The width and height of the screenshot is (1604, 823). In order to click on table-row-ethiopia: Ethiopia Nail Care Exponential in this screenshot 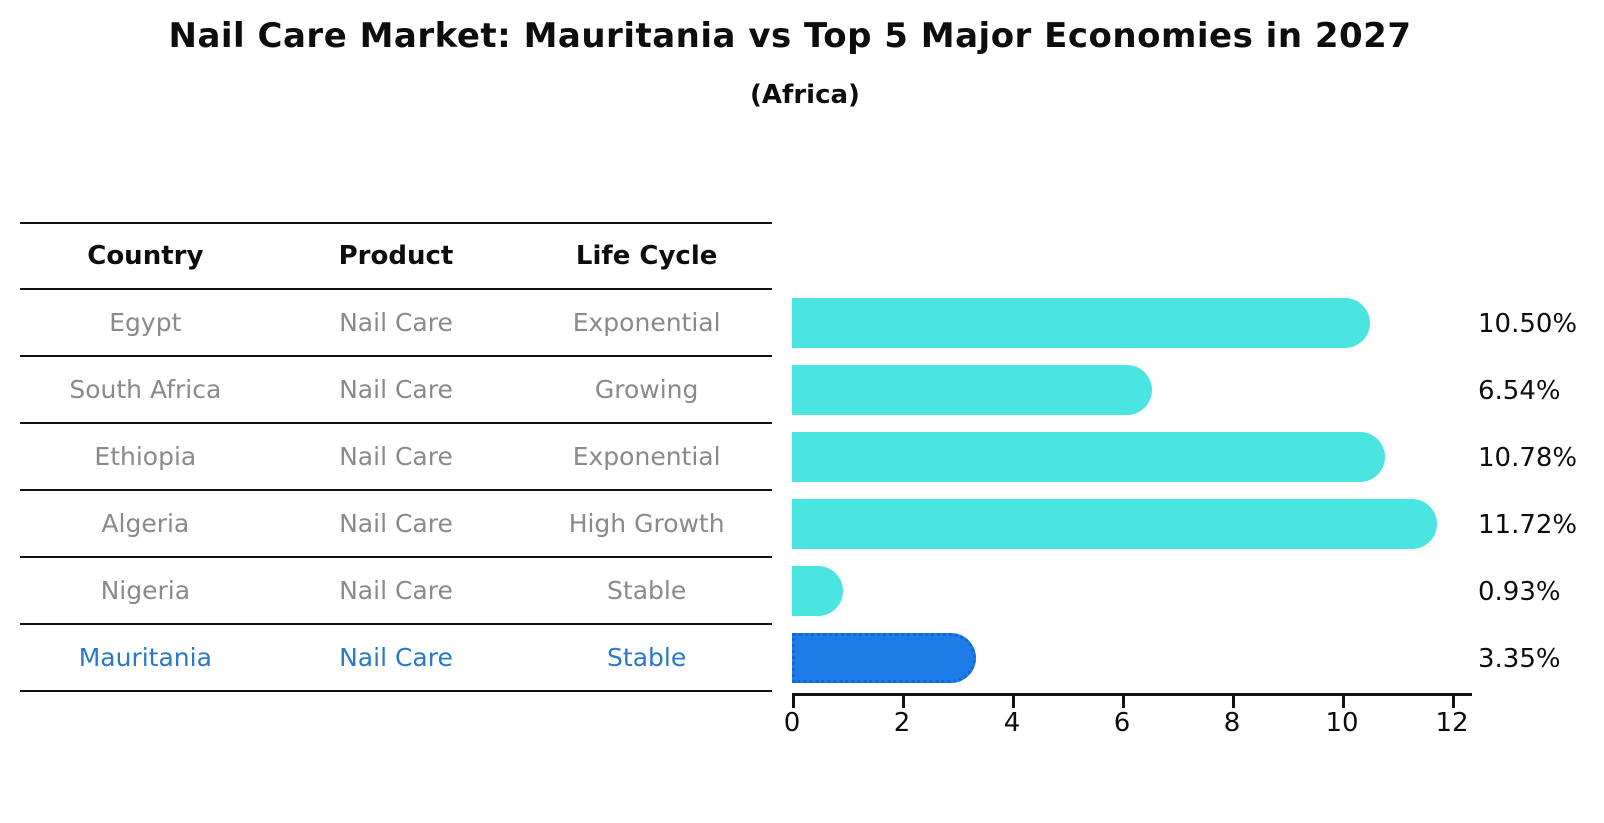, I will do `click(396, 457)`.